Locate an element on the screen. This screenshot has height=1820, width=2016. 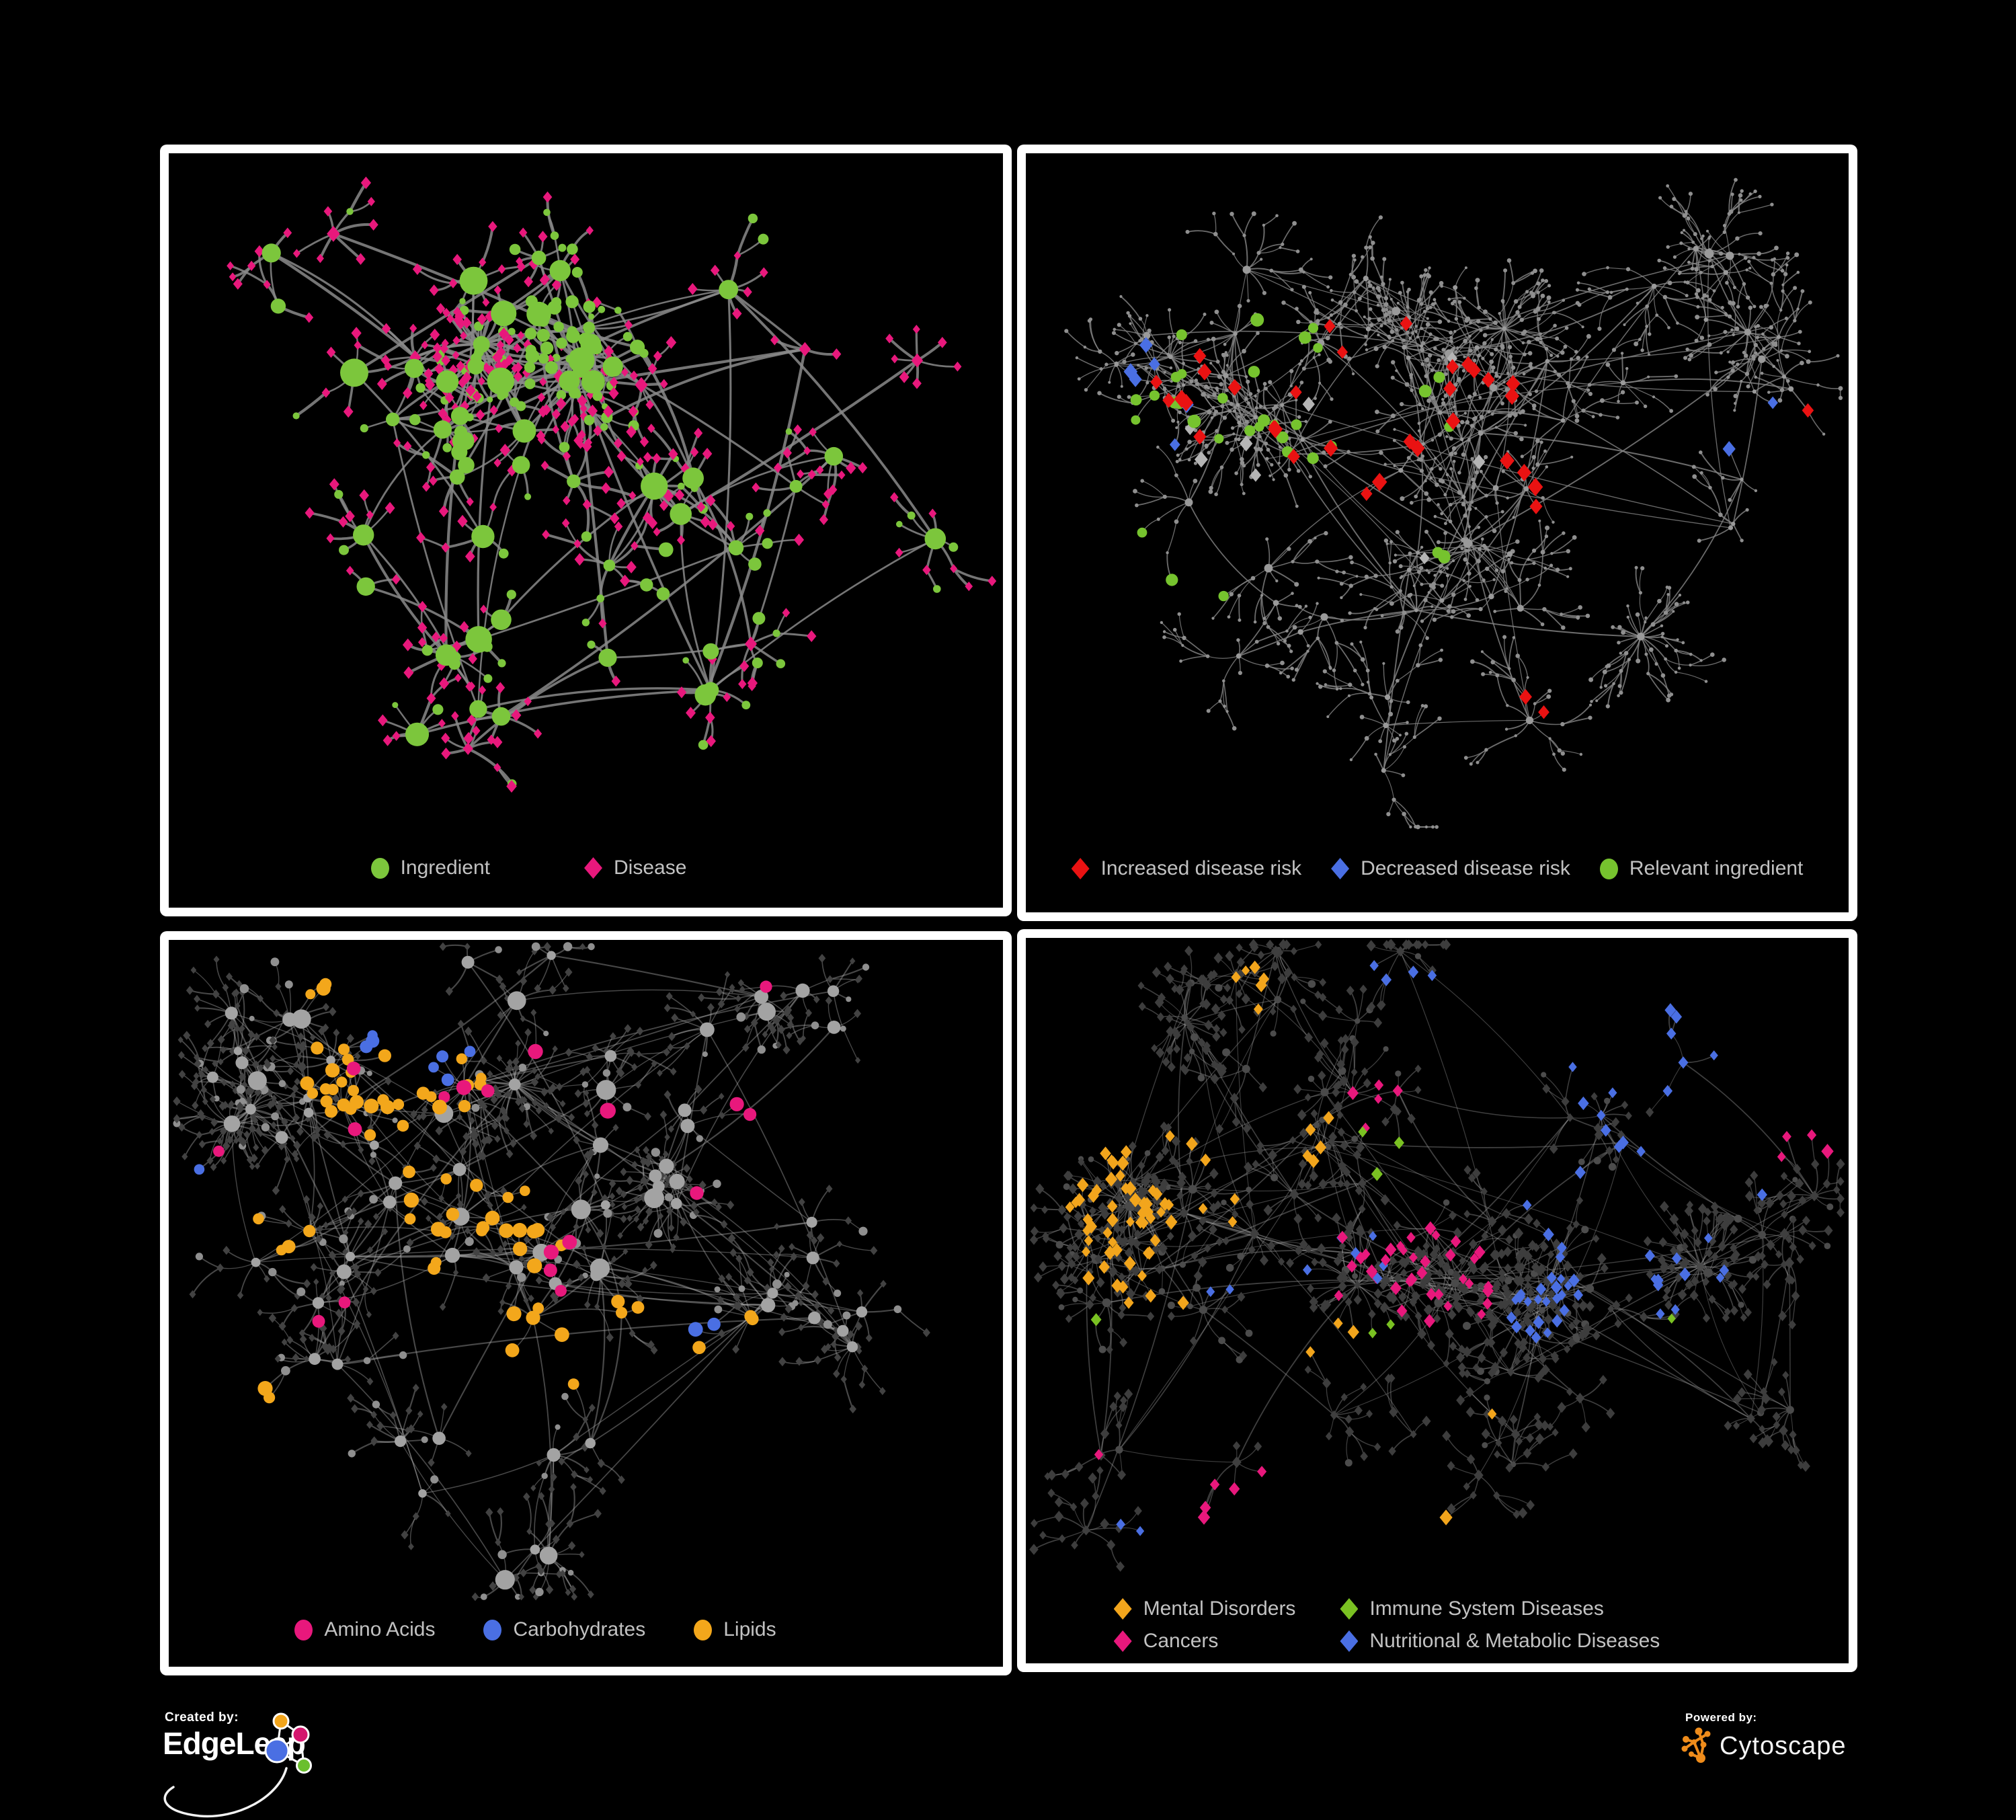
legend-entry: Ingredient is located at coordinates (430, 868).